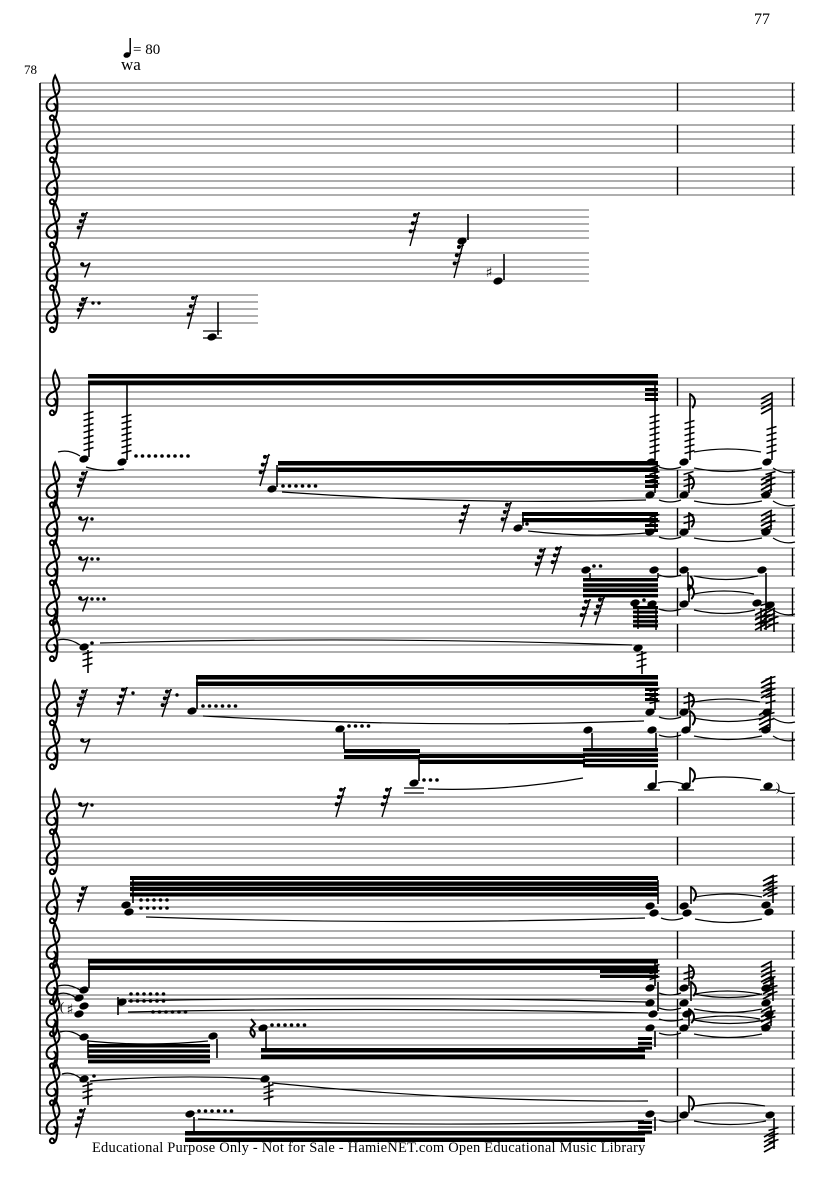  Describe the element at coordinates (147, 50) in the screenshot. I see `tempo-marking: = 80` at that location.